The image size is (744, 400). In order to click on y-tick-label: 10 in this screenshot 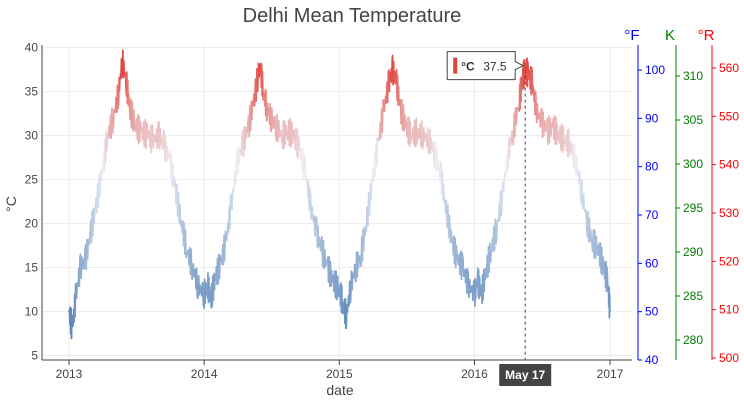, I will do `click(32, 312)`.